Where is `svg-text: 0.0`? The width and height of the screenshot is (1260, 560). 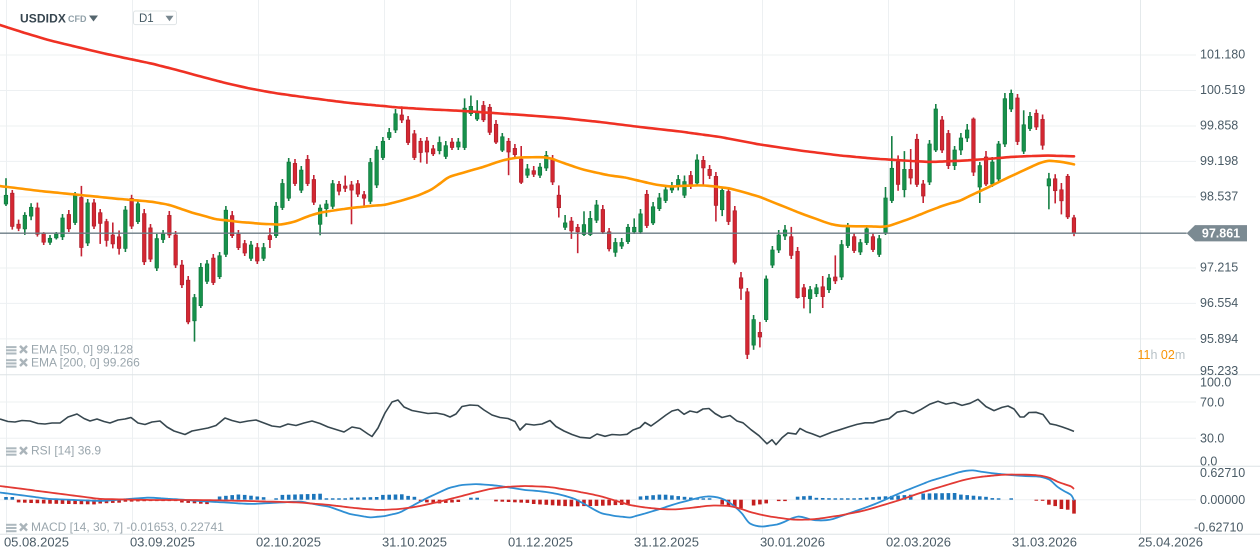
svg-text: 0.0 is located at coordinates (1208, 462).